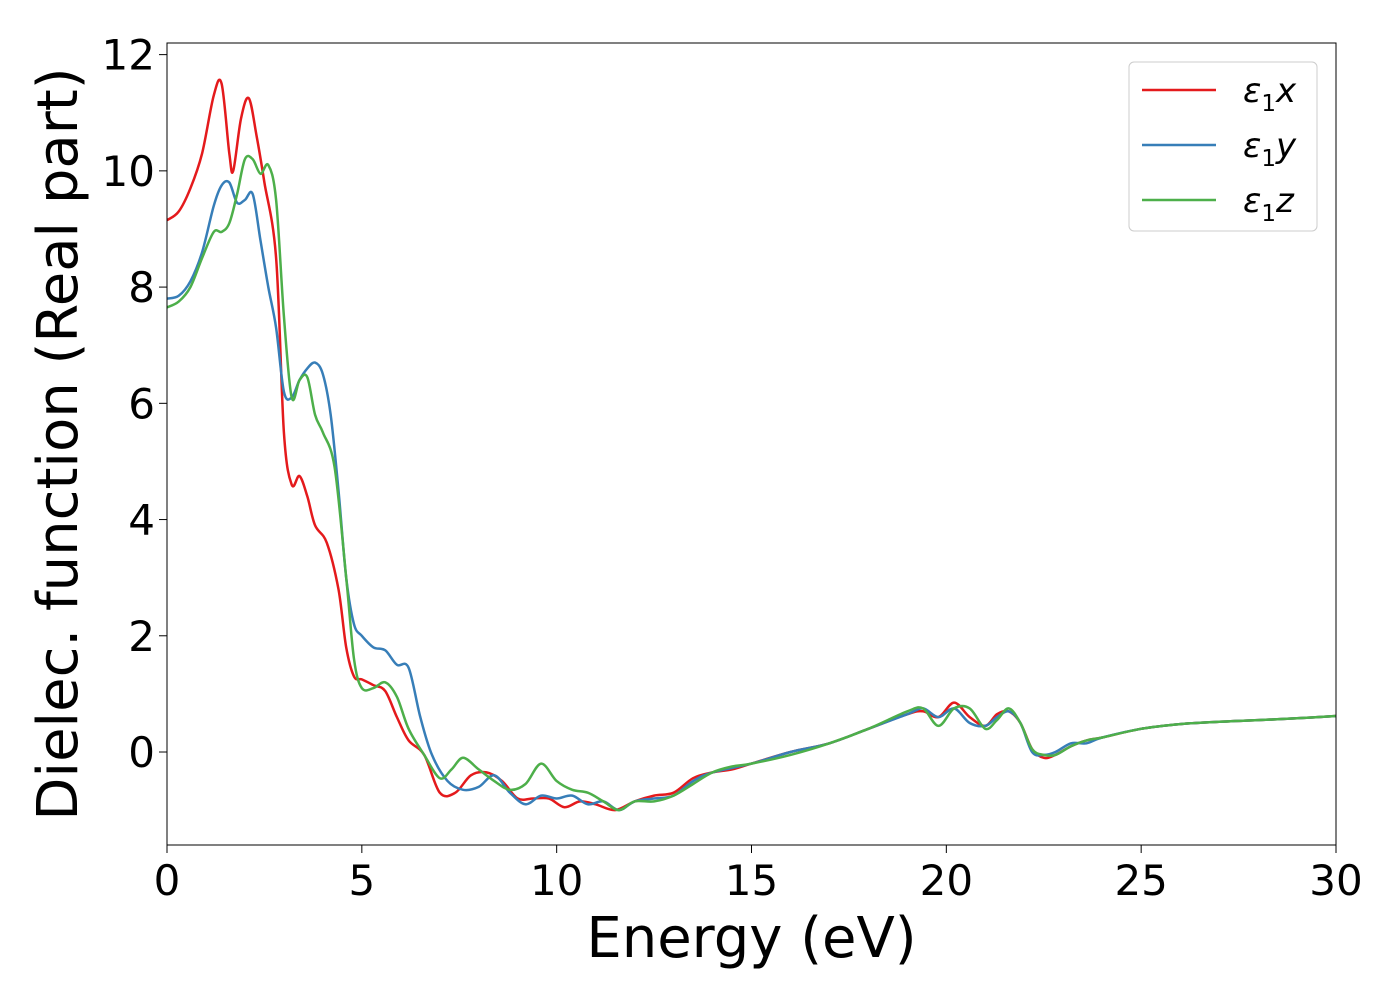 The height and width of the screenshot is (1004, 1400). Describe the element at coordinates (141, 752) in the screenshot. I see `y-tick-label: 0` at that location.